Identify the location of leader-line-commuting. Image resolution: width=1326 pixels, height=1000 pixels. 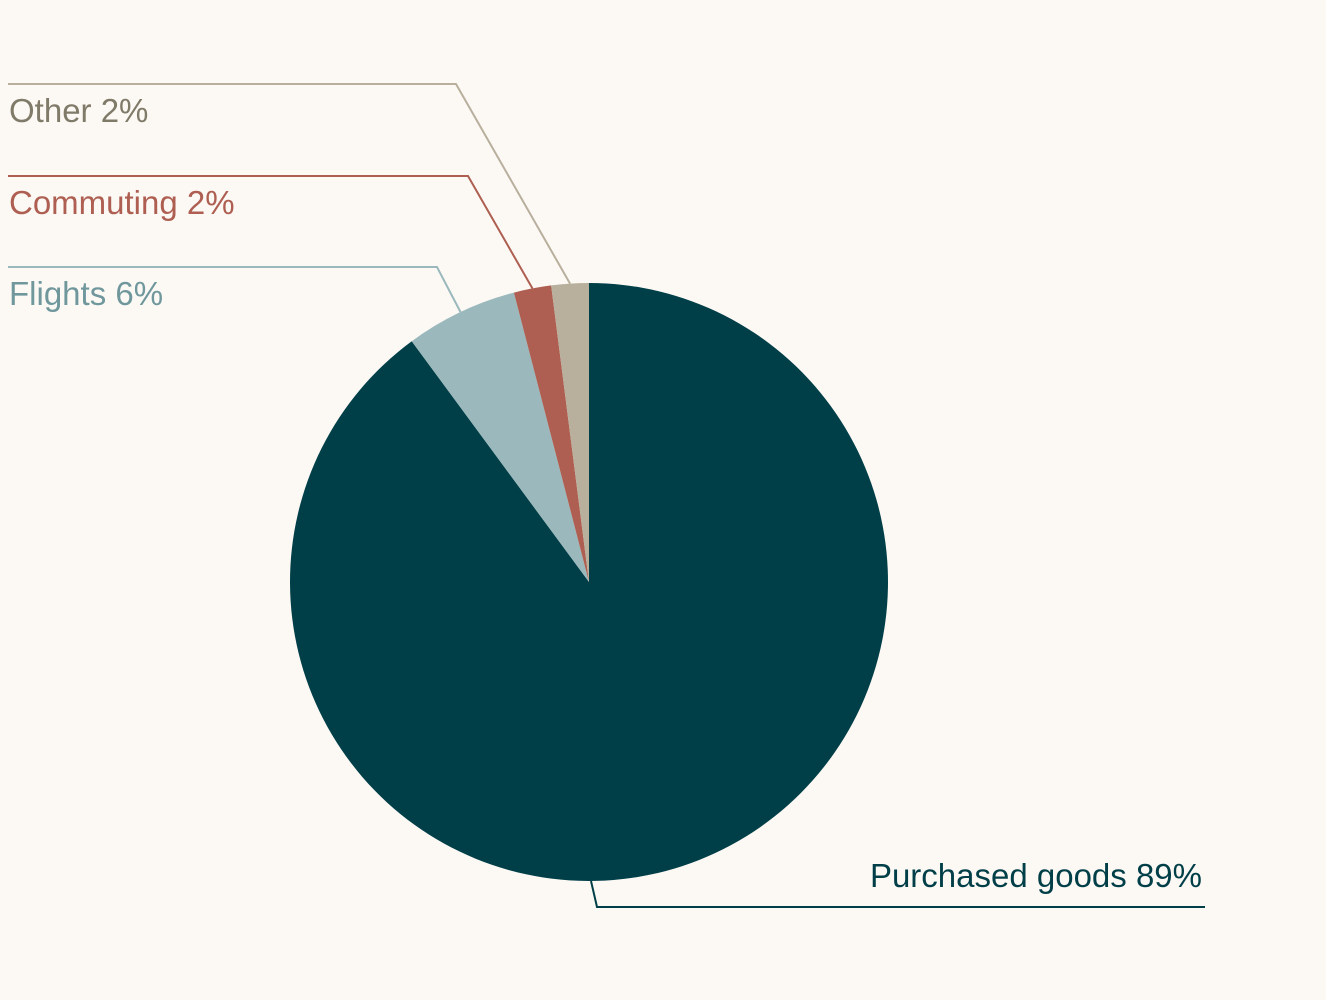
(271, 232).